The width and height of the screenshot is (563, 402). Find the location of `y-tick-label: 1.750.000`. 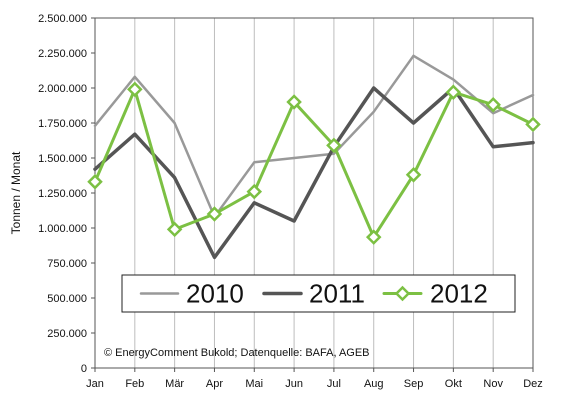

y-tick-label: 1.750.000 is located at coordinates (62, 124).